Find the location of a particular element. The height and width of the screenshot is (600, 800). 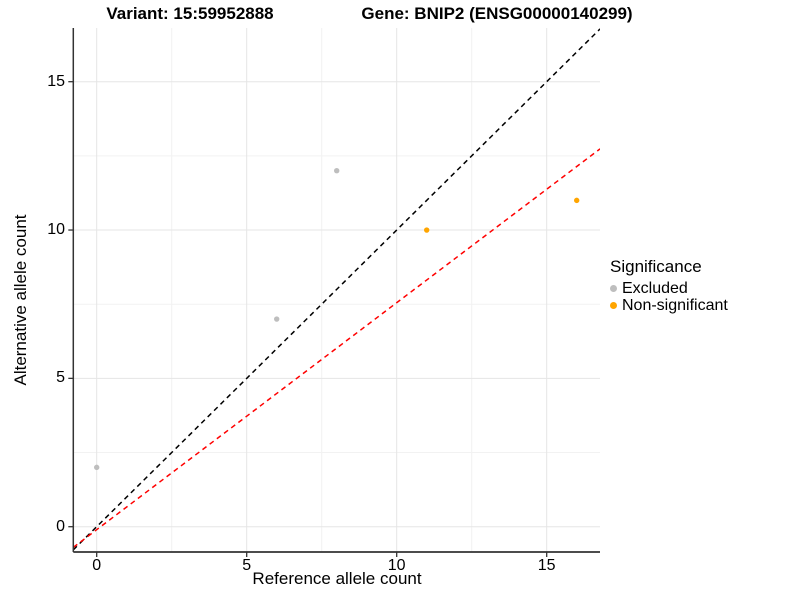

legend: Significance Excluded Non-significant is located at coordinates (669, 285).